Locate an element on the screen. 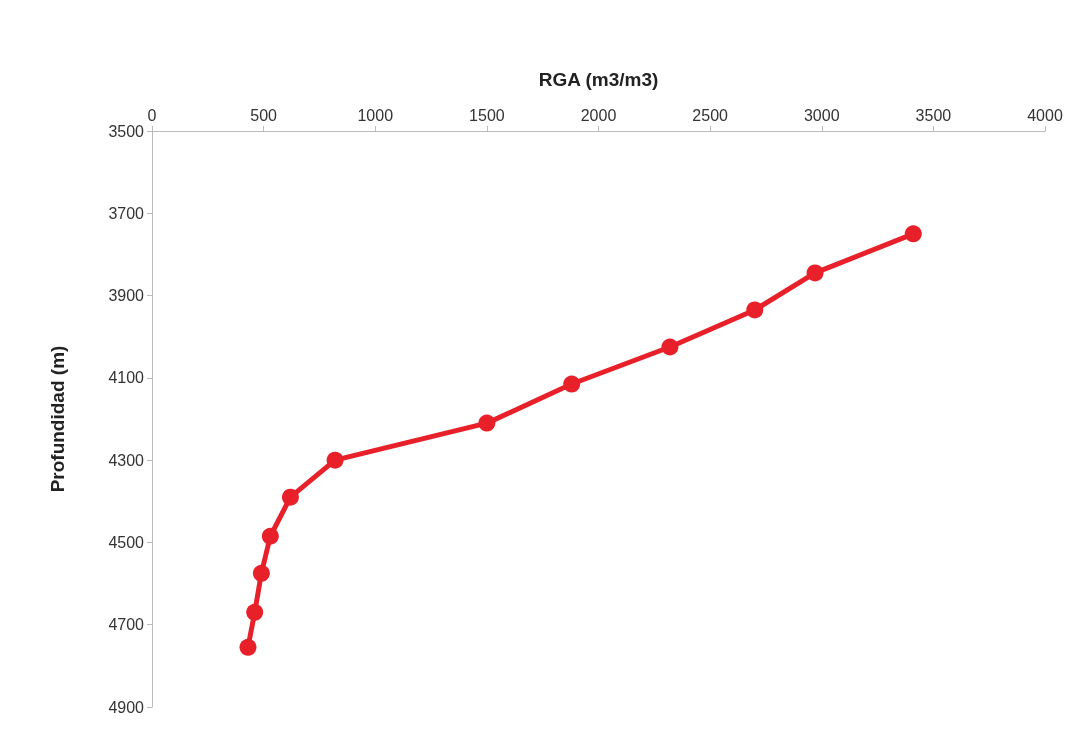  y-axis-title: Profundidad (m) is located at coordinates (57, 419).